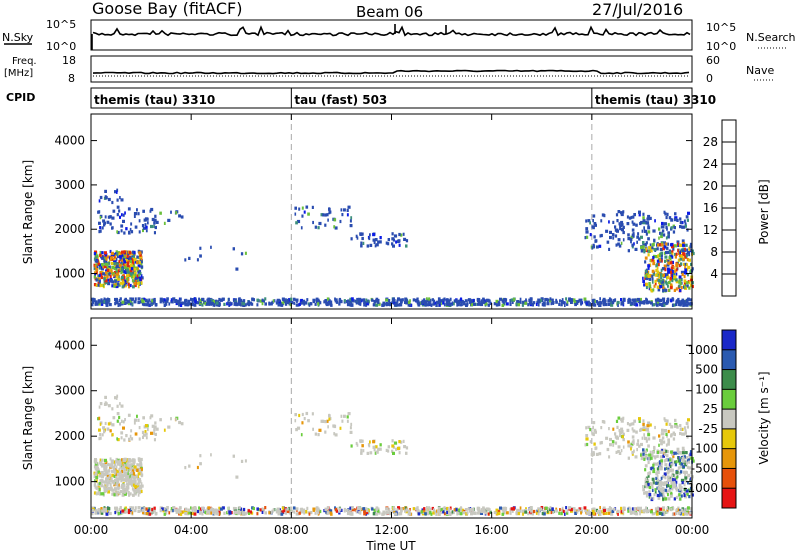 The height and width of the screenshot is (554, 800). Describe the element at coordinates (702, 350) in the screenshot. I see `velocity-colorbar-tick-label: 1000` at that location.